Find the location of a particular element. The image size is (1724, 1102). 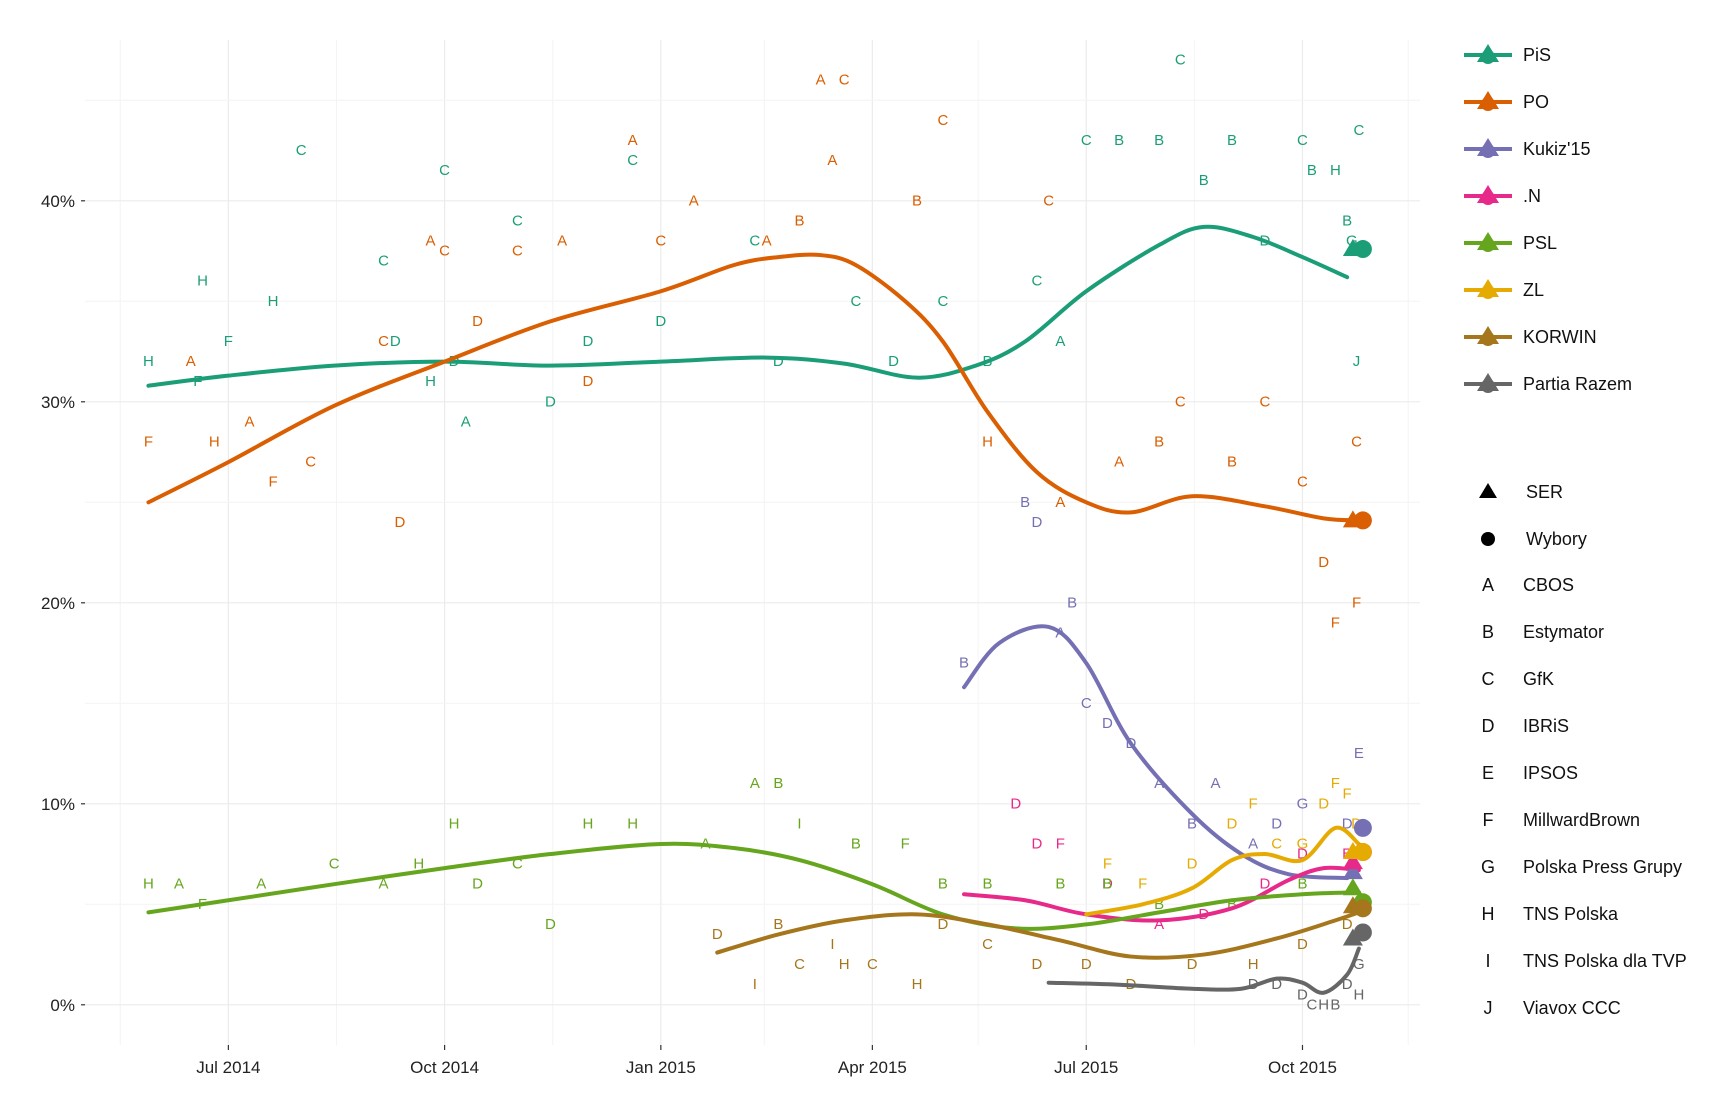

legend-circle-swatch is located at coordinates (1488, 57).